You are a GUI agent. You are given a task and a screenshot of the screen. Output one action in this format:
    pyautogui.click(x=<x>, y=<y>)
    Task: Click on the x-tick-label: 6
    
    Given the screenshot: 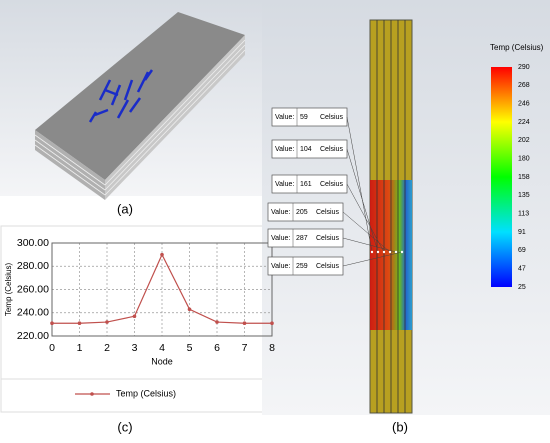 What is the action you would take?
    pyautogui.click(x=217, y=348)
    